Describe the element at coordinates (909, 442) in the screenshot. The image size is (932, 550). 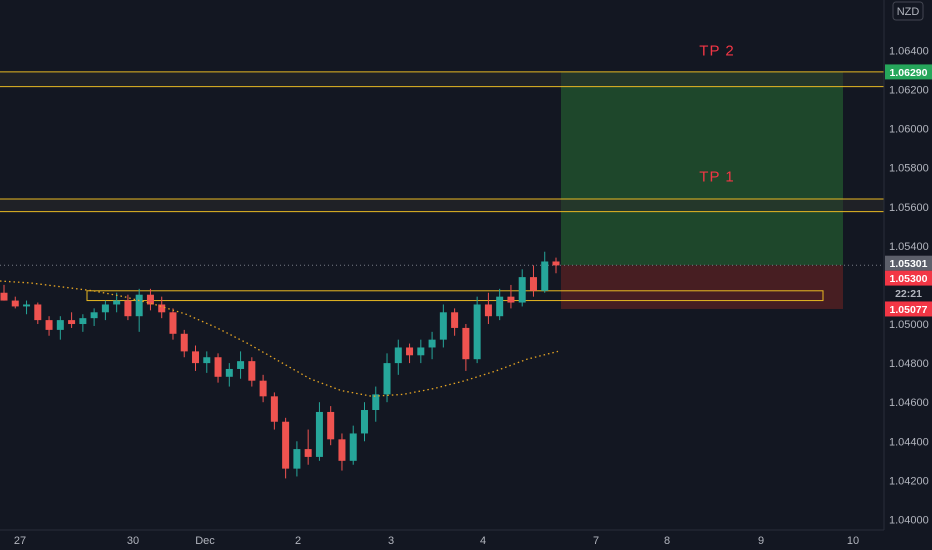
I see `y-tick-label: 1.04400` at that location.